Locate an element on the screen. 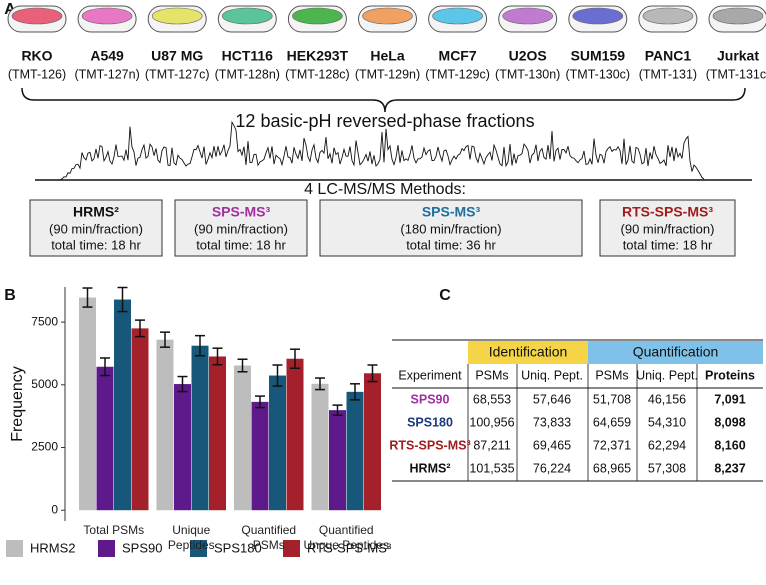  brace is located at coordinates (383, 100).